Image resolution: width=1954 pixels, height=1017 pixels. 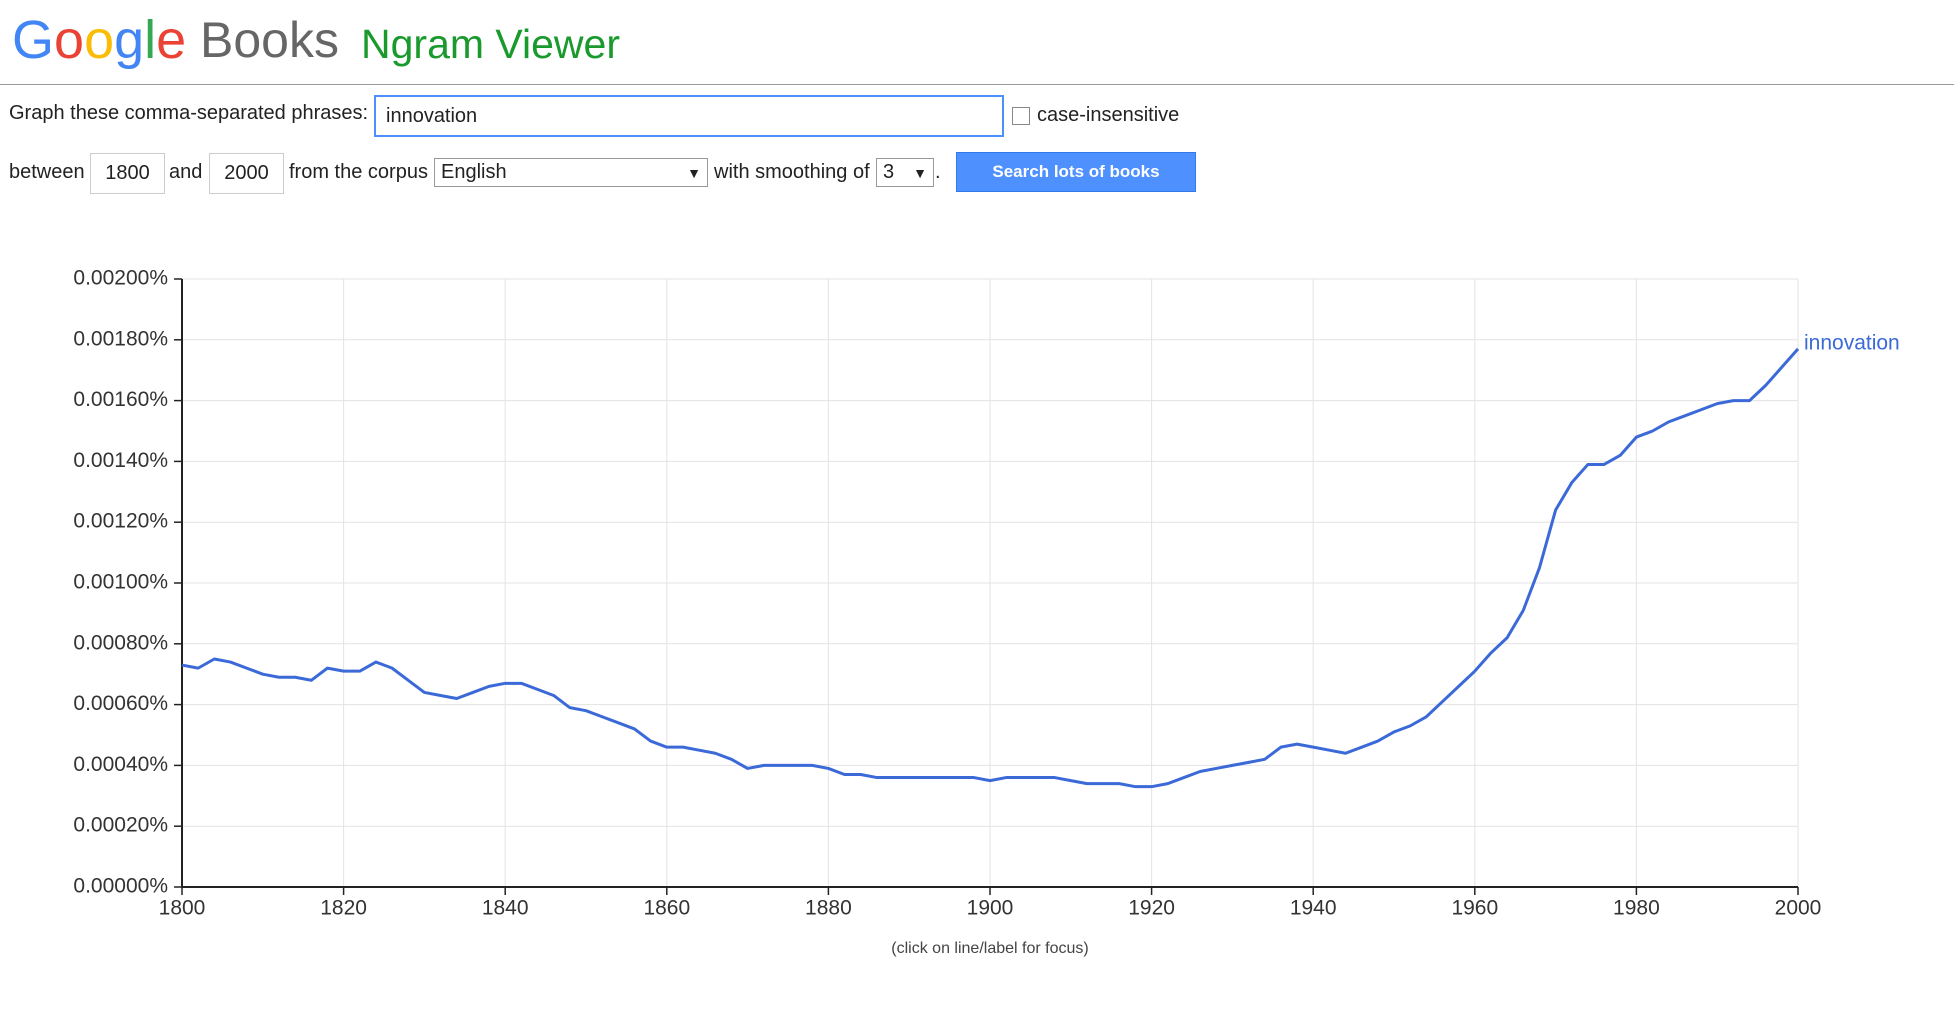 What do you see at coordinates (120, 582) in the screenshot?
I see `y-tick-label: 0.00100%` at bounding box center [120, 582].